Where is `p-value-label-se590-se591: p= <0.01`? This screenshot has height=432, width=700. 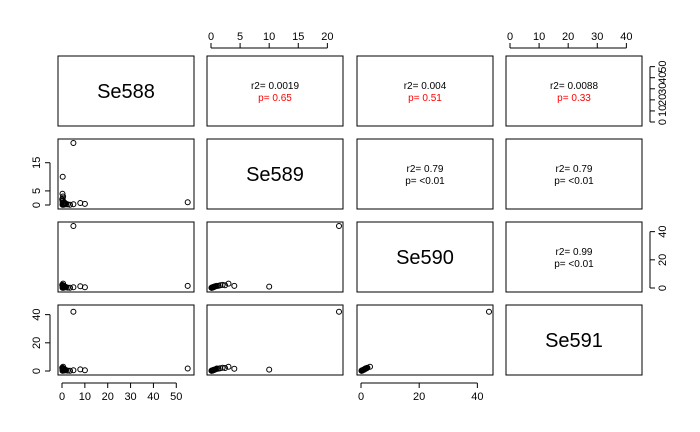
p-value-label-se590-se591: p= <0.01 is located at coordinates (574, 264).